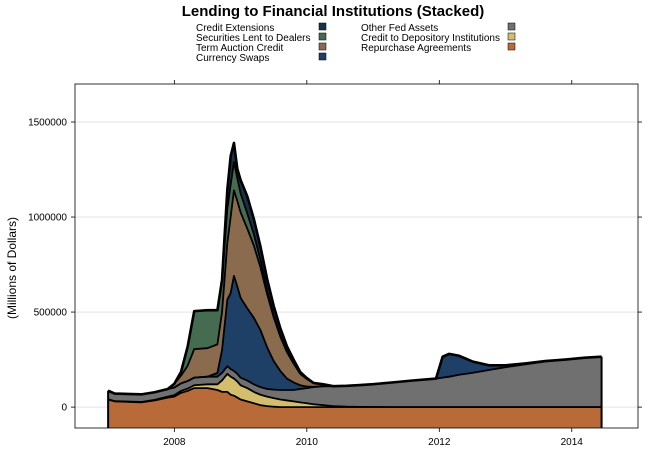 This screenshot has height=471, width=666. Describe the element at coordinates (322, 26) in the screenshot. I see `legend-swatch-credit-extensions` at that location.